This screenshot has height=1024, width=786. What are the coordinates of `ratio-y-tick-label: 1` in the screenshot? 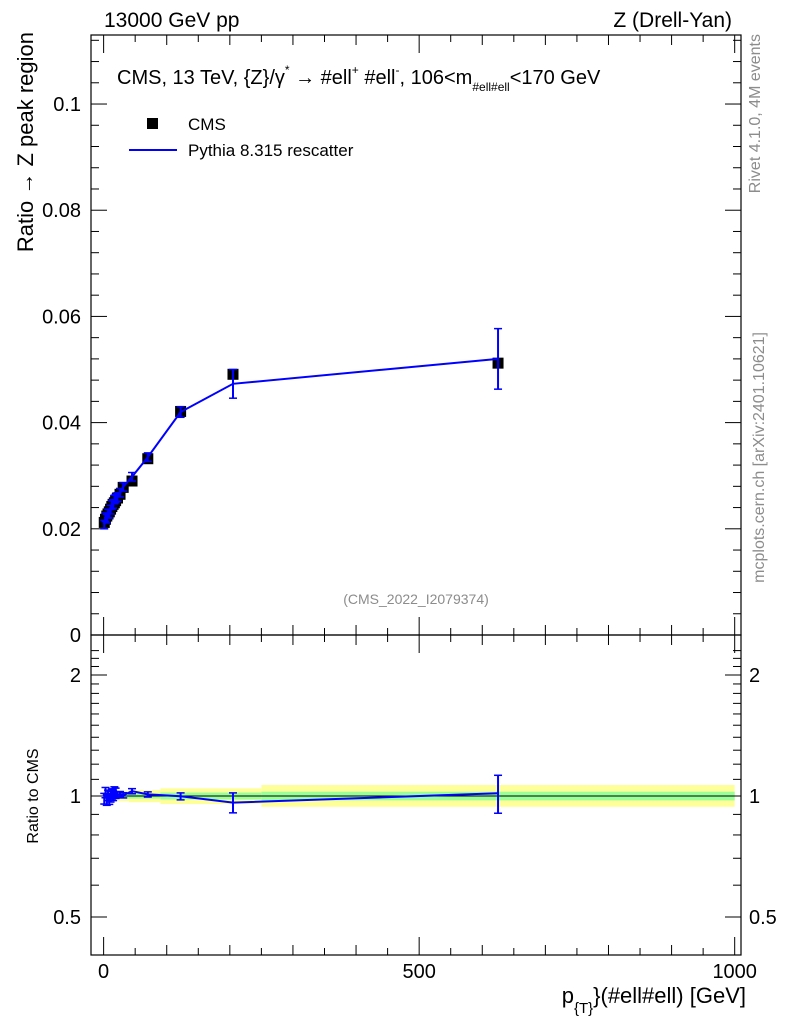 It's located at (75, 797).